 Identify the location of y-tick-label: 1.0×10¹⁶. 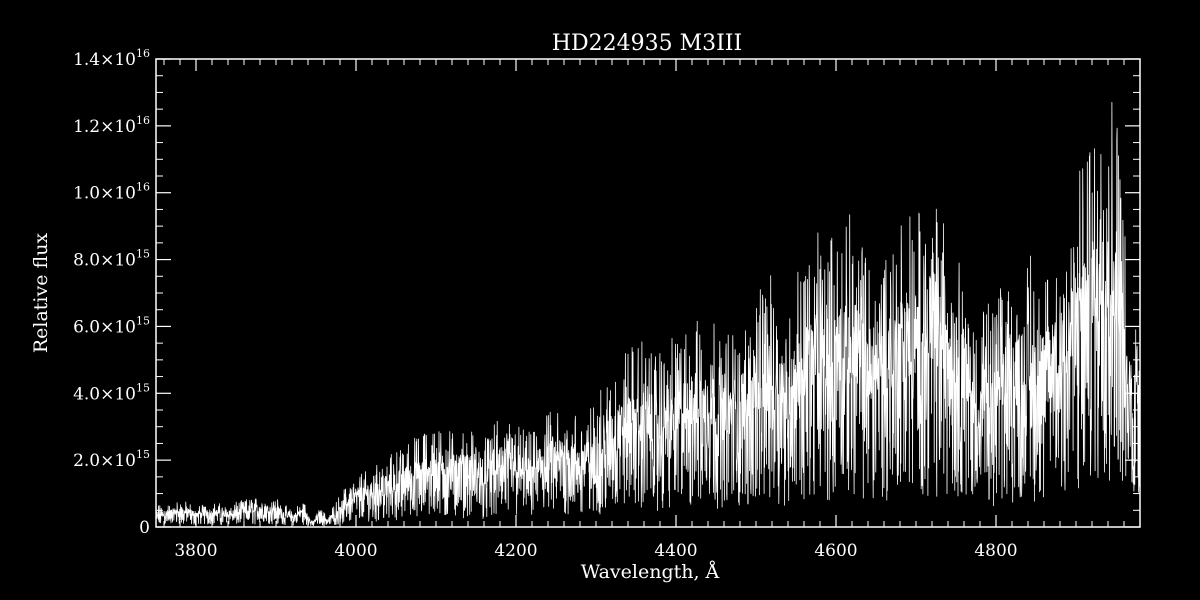
(111, 192).